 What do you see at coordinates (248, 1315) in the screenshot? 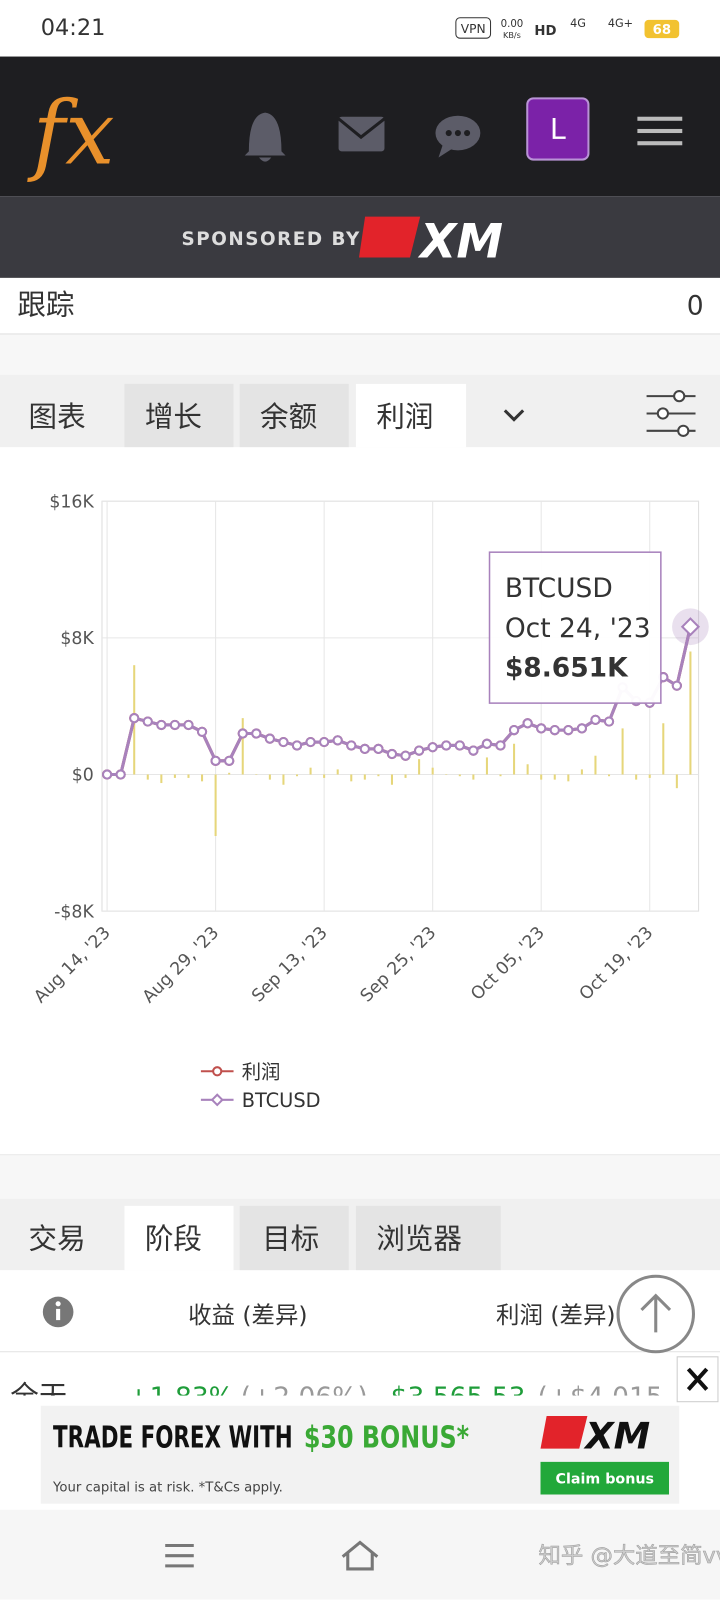
I see `column-header: 收益 (差异)` at bounding box center [248, 1315].